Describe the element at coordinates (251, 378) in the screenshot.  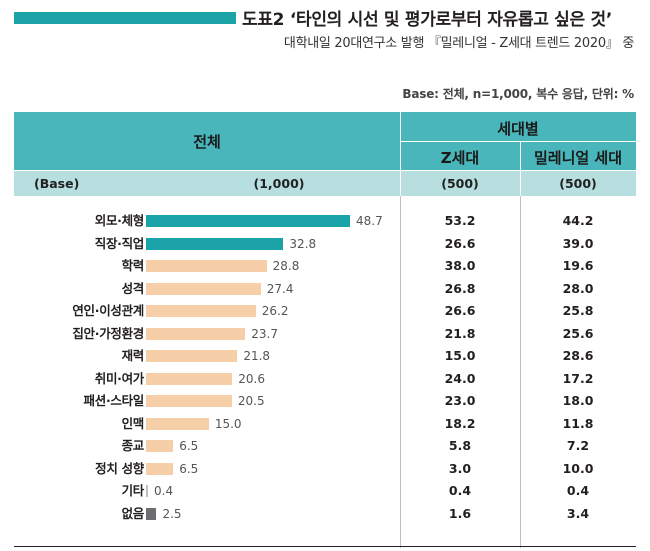
I see `bar-value-label: 20.6` at that location.